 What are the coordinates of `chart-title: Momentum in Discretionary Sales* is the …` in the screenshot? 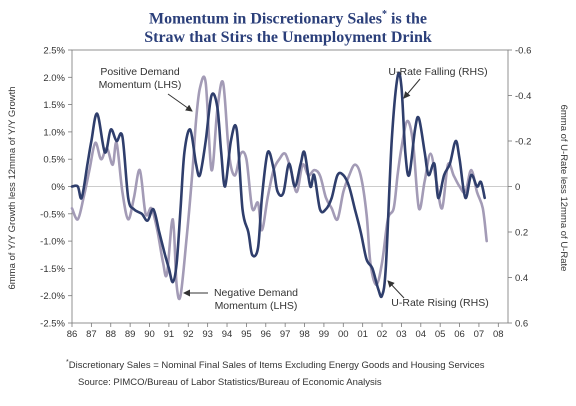 It's located at (288, 26).